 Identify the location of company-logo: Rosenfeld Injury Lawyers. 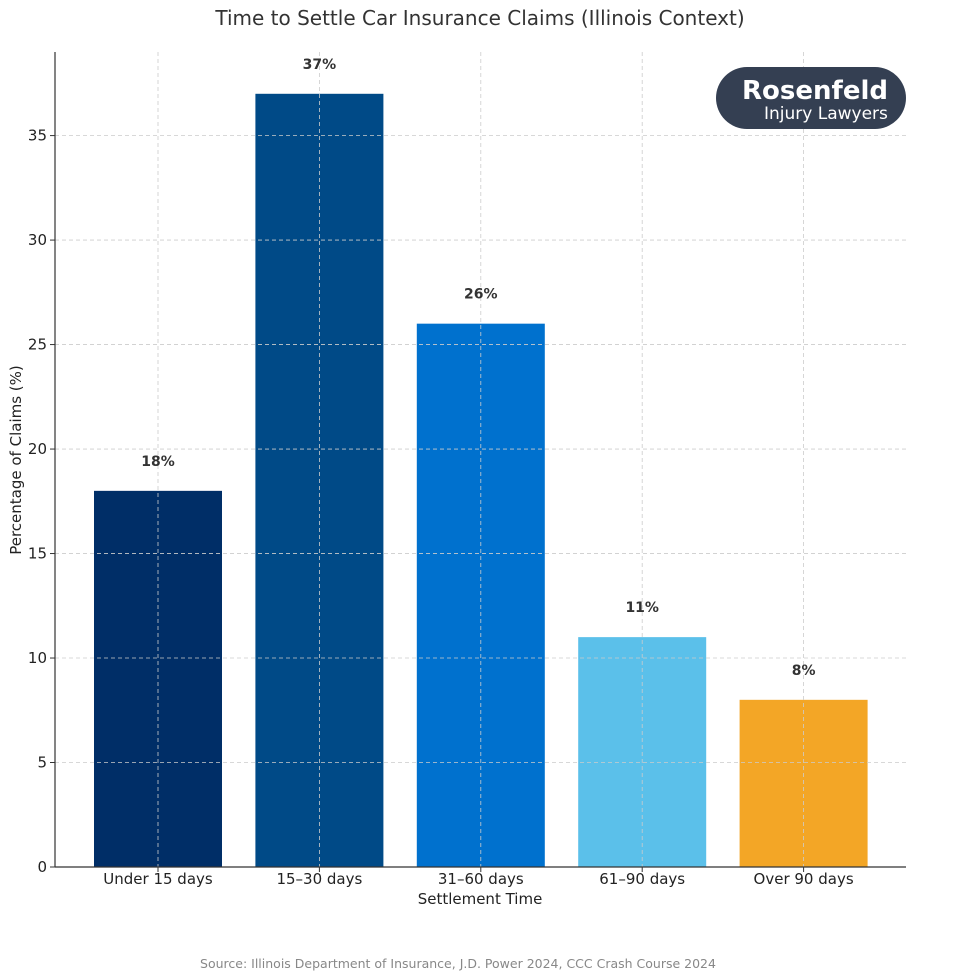
(811, 98).